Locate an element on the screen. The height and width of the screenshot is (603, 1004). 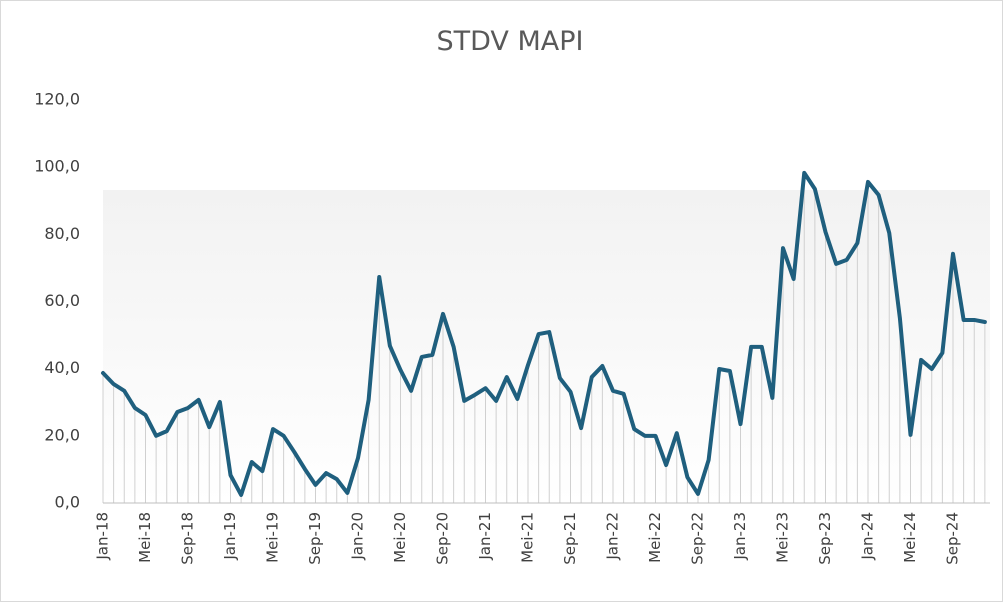
y-tick-label: 0,0 is located at coordinates (67, 502).